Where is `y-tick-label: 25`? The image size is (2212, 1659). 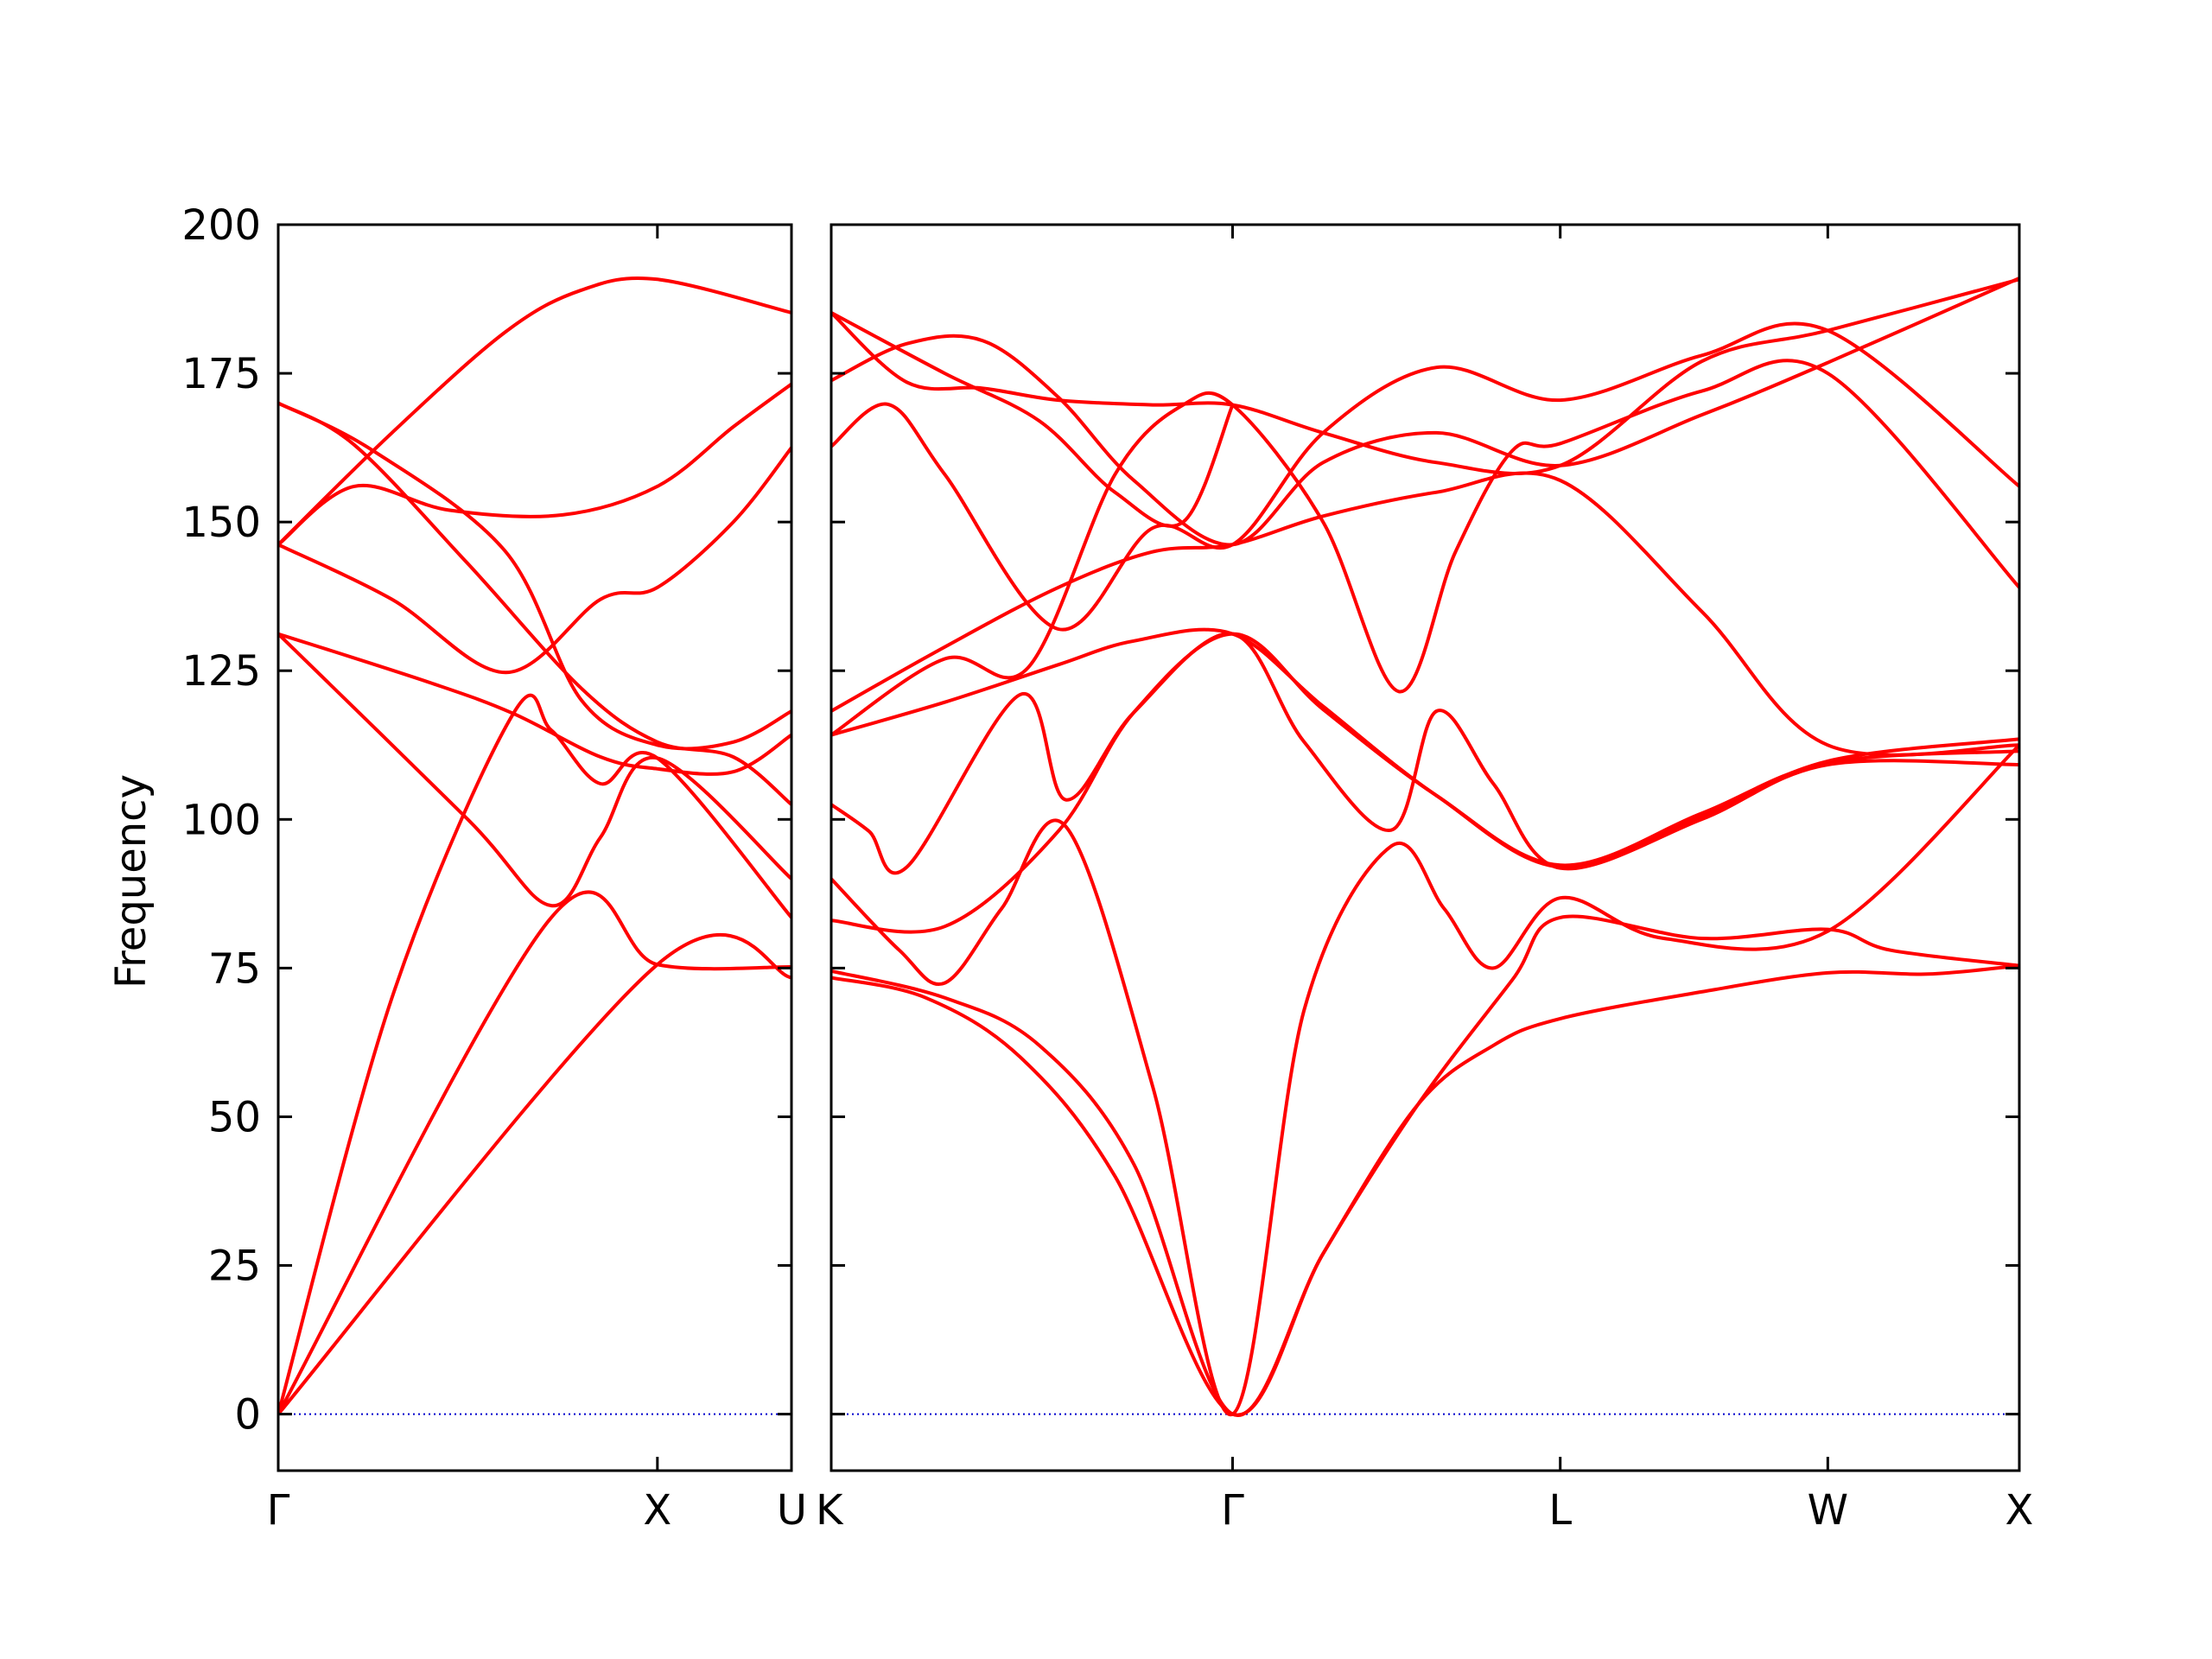
y-tick-label: 25 is located at coordinates (234, 1267).